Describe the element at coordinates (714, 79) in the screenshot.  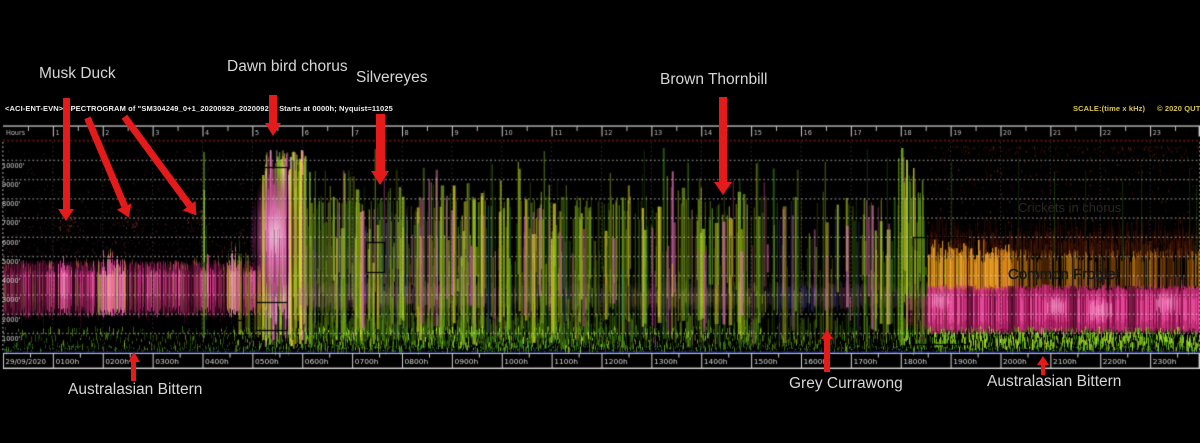
I see `annotation-label-brown-thornbill: Brown Thornbill` at that location.